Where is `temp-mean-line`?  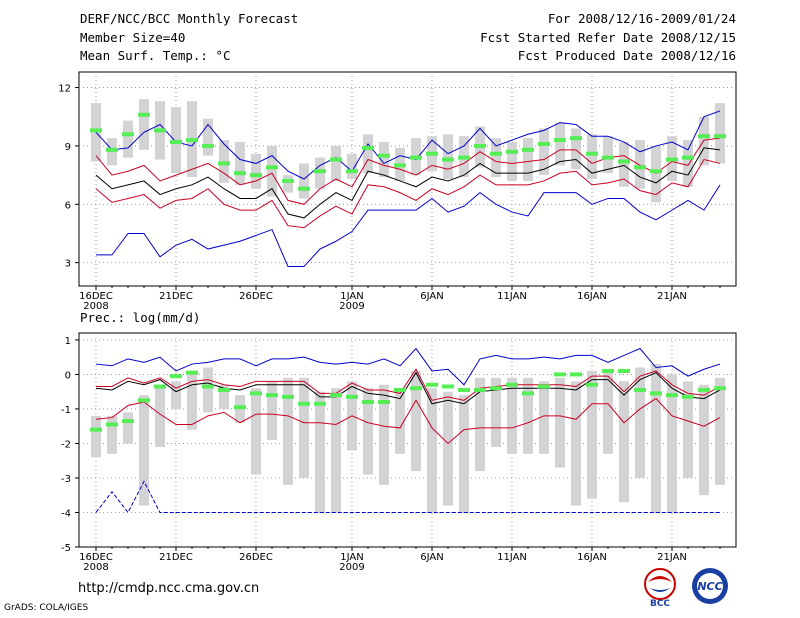
temp-mean-line is located at coordinates (408, 183).